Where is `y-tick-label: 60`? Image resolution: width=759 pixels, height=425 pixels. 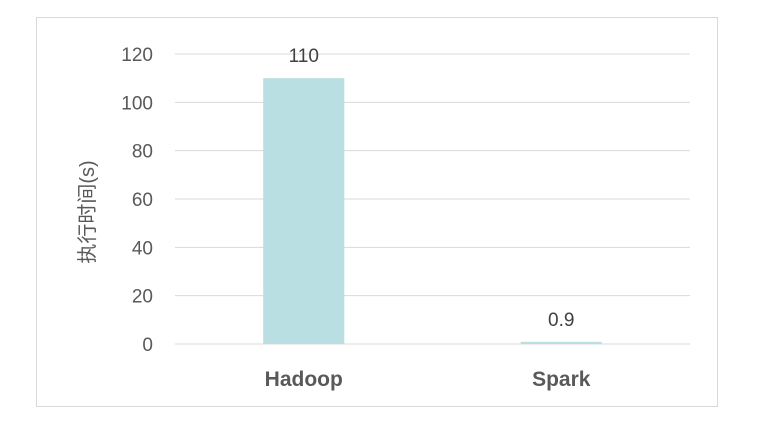 y-tick-label: 60 is located at coordinates (142, 200).